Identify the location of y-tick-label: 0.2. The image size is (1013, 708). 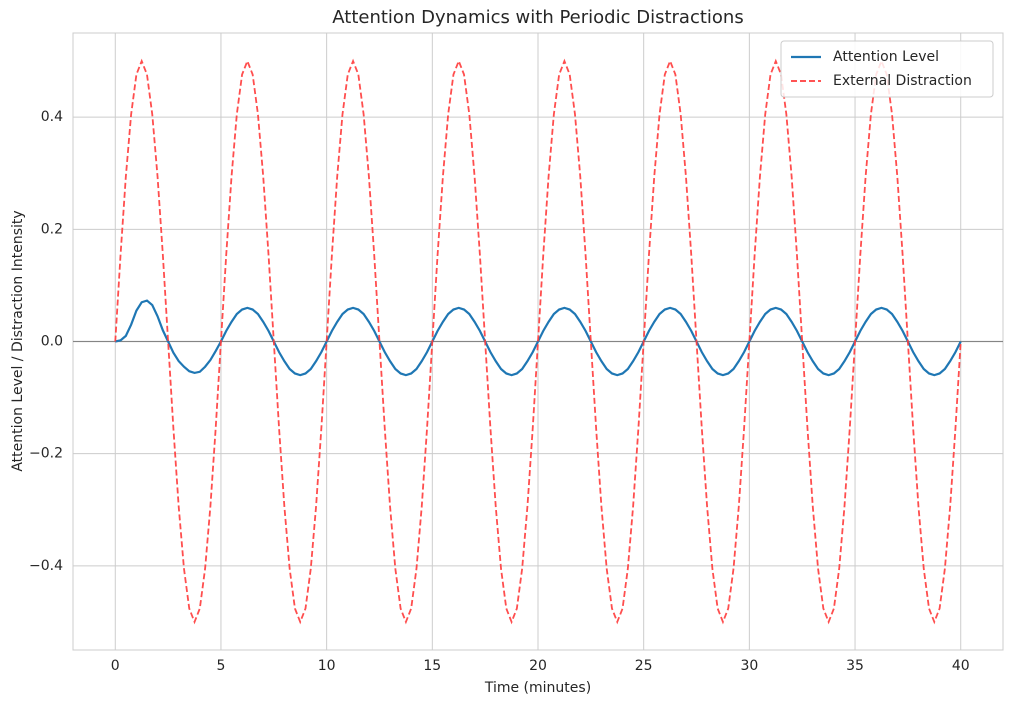
(52, 229).